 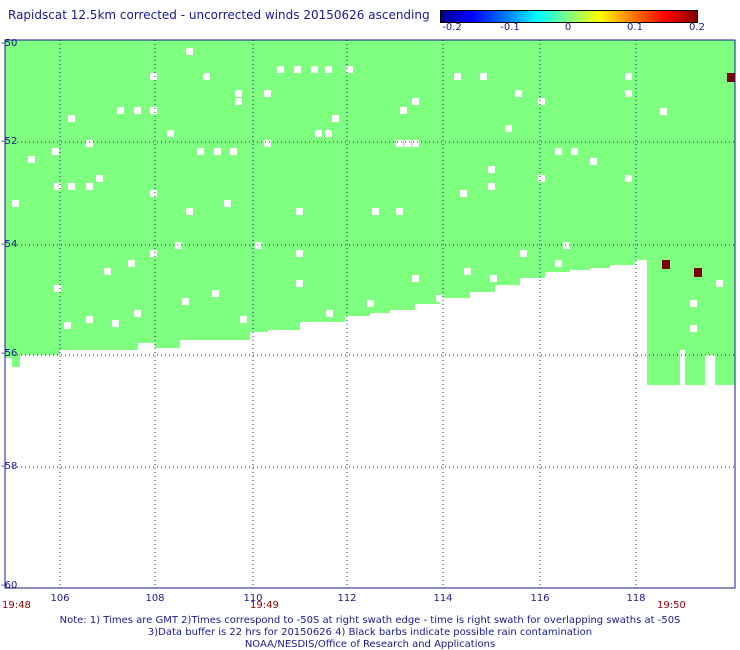 I want to click on lon-label: 108, so click(x=155, y=598).